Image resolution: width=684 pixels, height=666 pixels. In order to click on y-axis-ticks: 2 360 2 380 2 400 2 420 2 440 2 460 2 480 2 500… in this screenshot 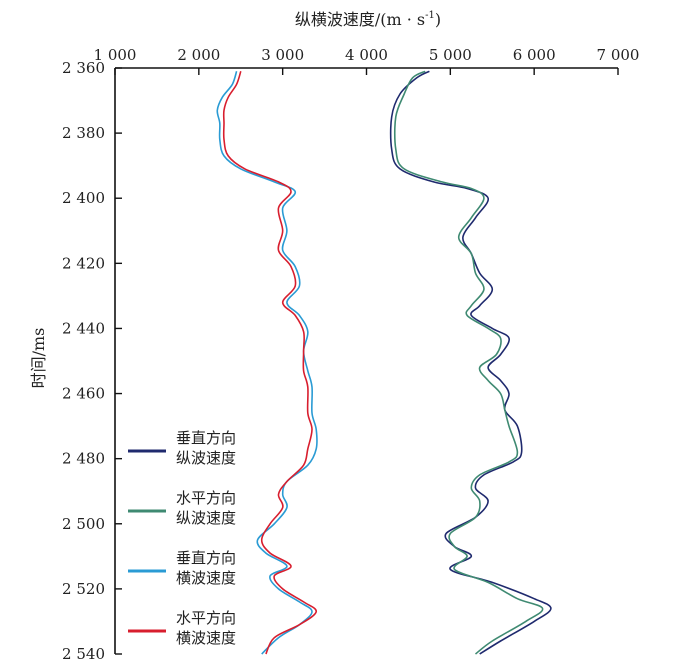, I will do `click(92, 361)`.